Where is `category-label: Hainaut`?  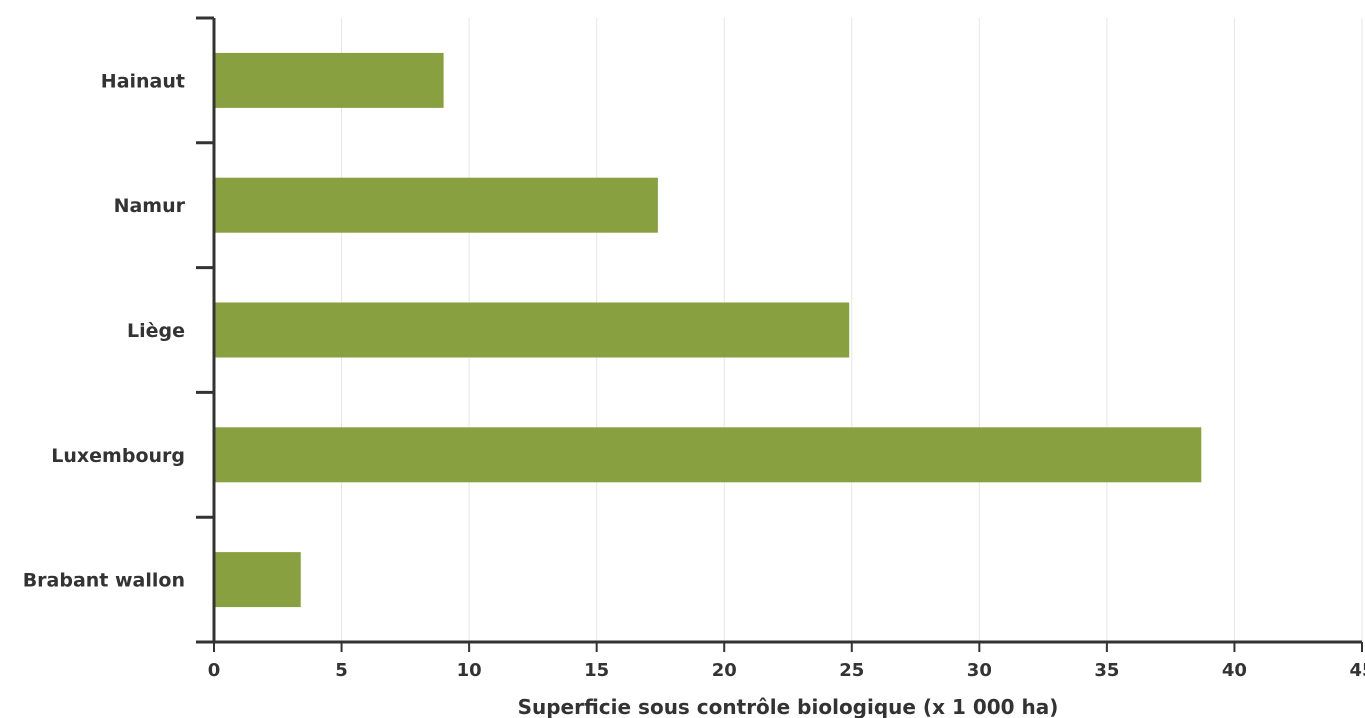
category-label: Hainaut is located at coordinates (143, 81).